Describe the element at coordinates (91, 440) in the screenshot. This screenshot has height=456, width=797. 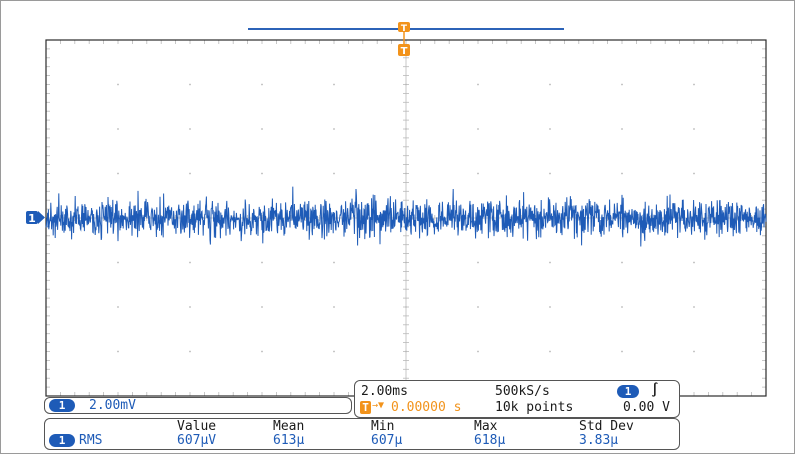
I see `measurement-type: RMS` at that location.